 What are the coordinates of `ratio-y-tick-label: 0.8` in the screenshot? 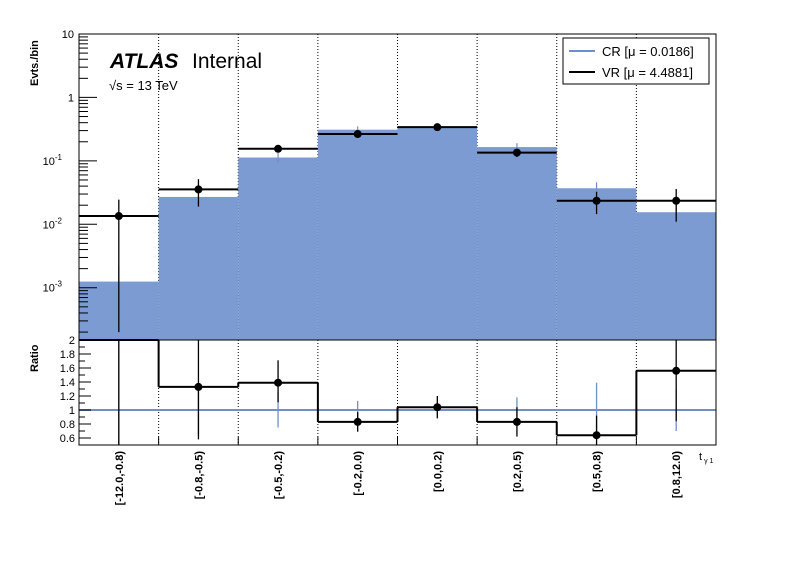 It's located at (67, 425).